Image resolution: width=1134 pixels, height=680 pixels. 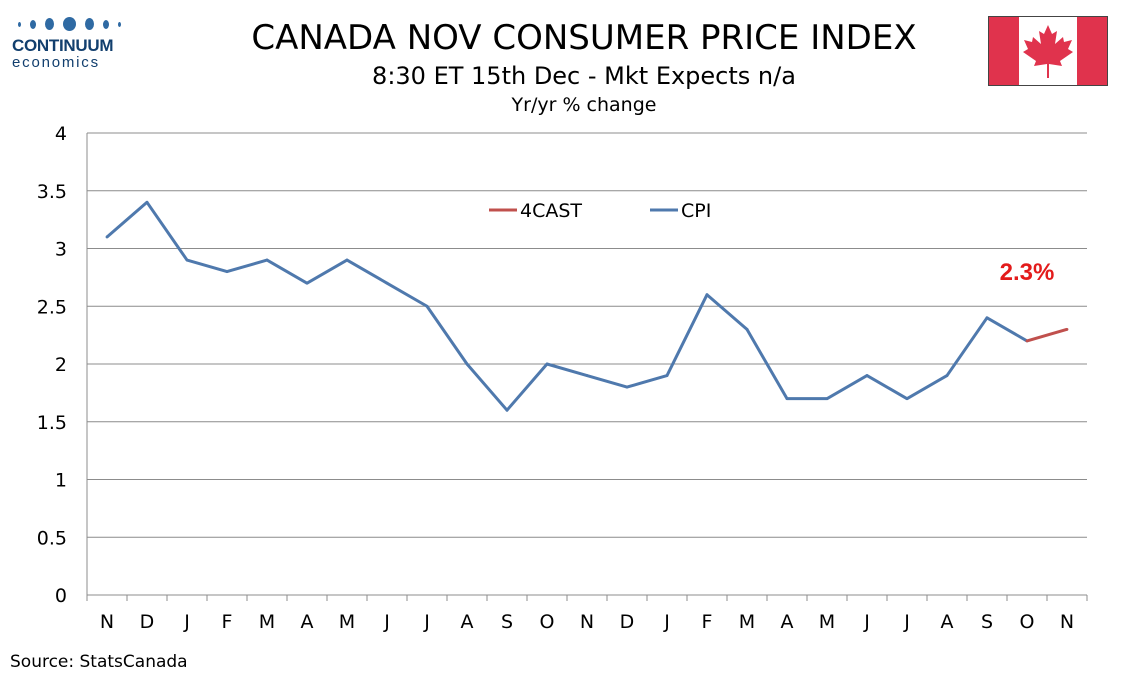 I want to click on logo-name: CONTINUUM, so click(x=63, y=45).